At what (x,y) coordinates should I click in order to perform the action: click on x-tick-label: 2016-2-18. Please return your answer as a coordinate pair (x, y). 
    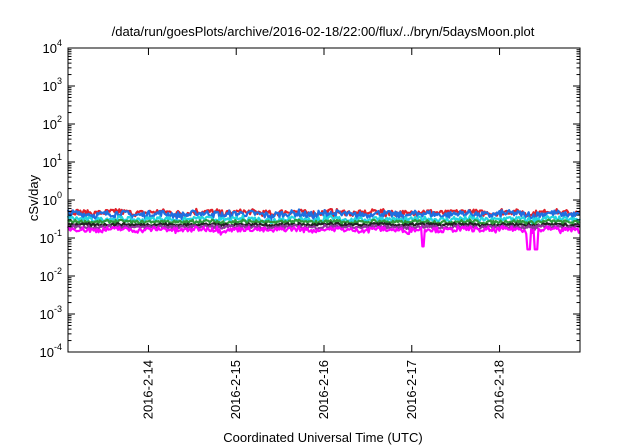
    Looking at the image, I should click on (499, 389).